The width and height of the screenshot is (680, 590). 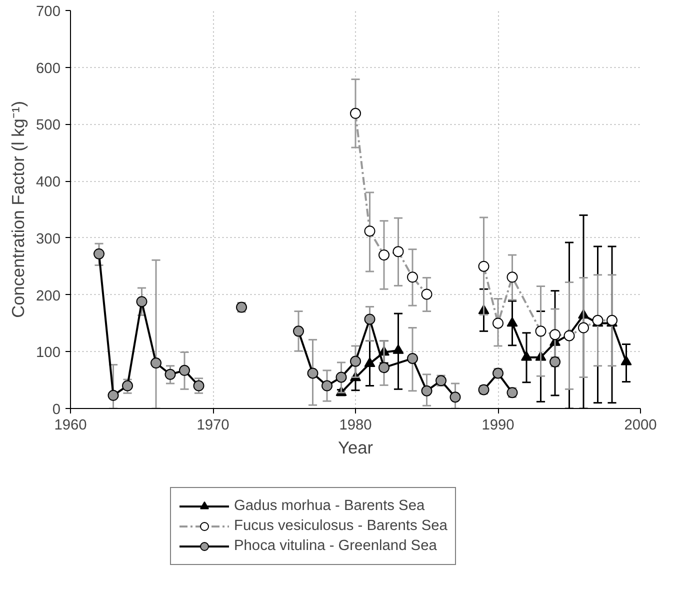 What do you see at coordinates (48, 12) in the screenshot?
I see `y-tick-label: 700` at bounding box center [48, 12].